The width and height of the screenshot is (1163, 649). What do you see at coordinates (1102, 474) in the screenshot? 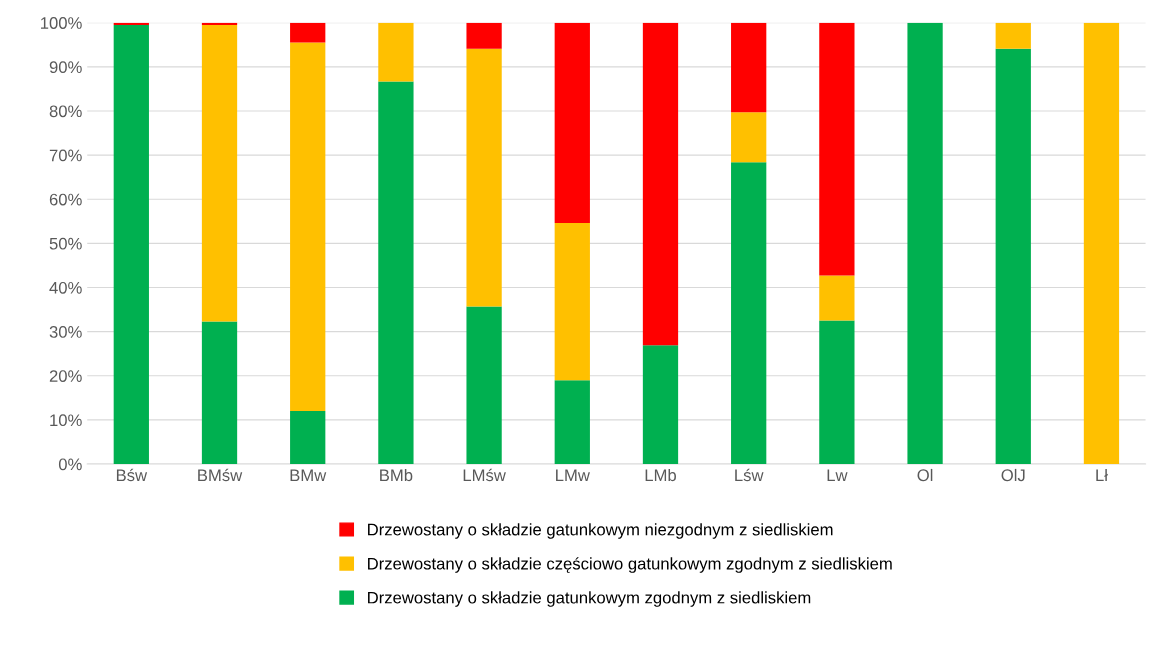
I see `x-tick-label: Lł` at bounding box center [1102, 474].